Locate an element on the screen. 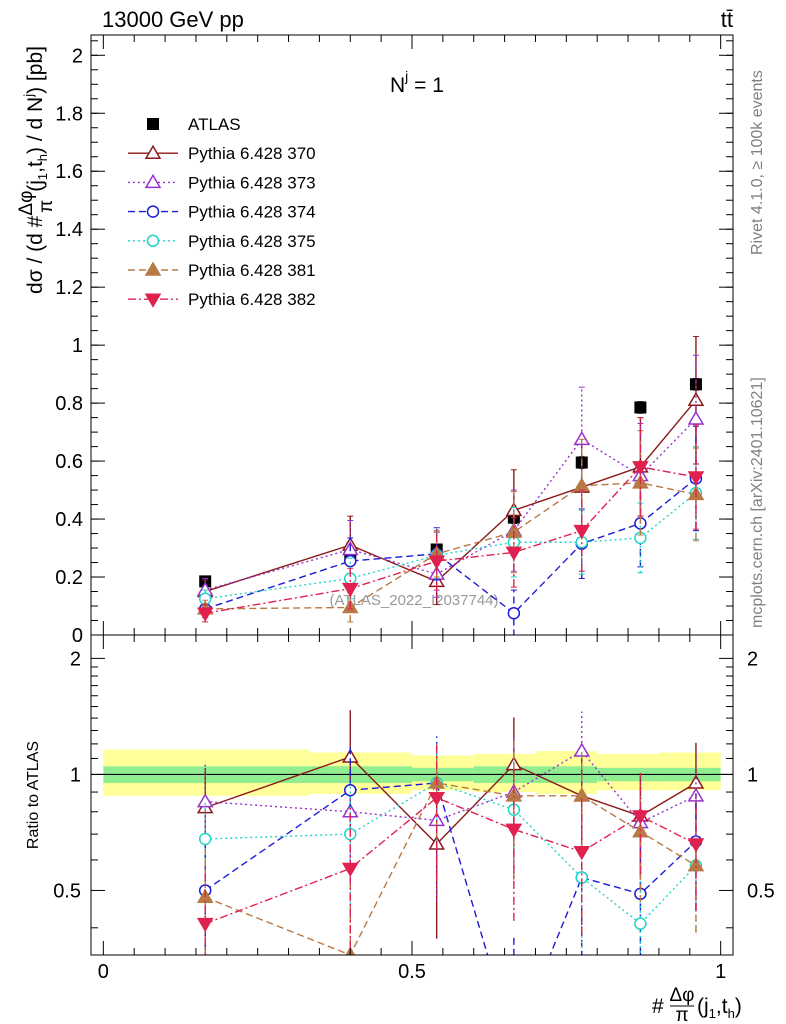  ratio-ytick-label: 0.5 is located at coordinates (67, 891).